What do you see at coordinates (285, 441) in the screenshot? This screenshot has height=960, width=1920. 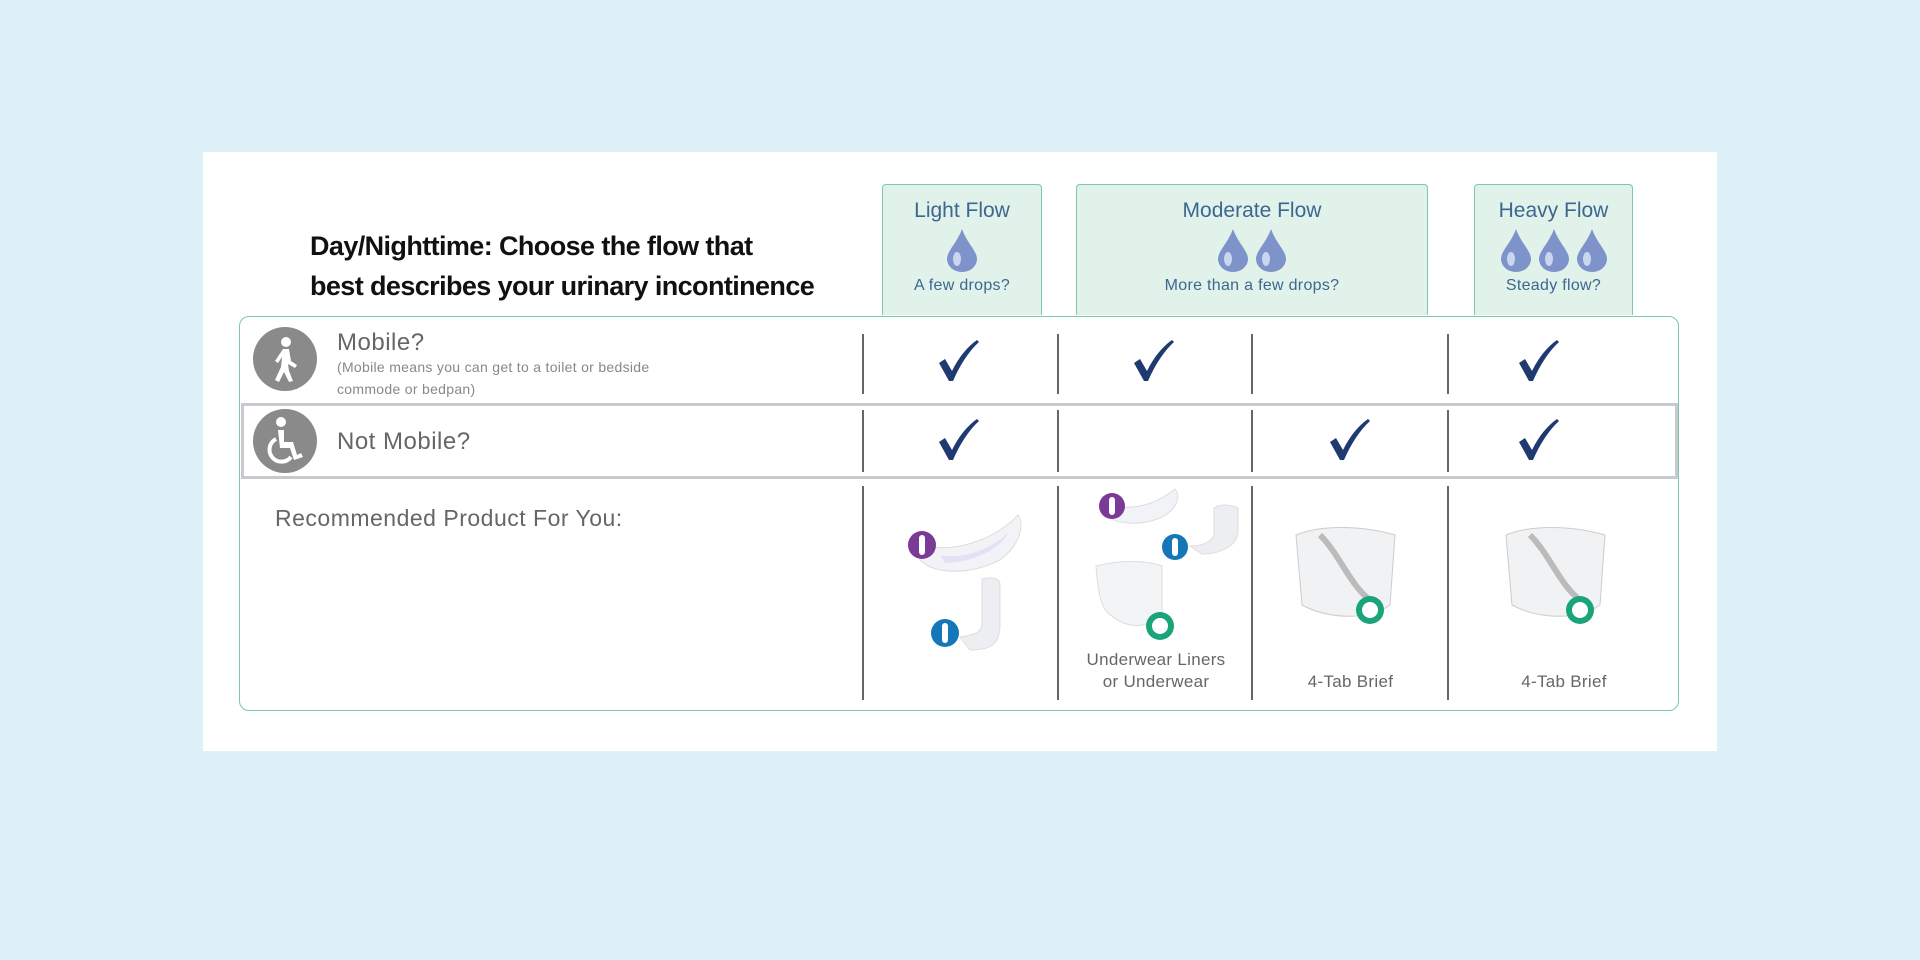 I see `wheelchair-icon` at bounding box center [285, 441].